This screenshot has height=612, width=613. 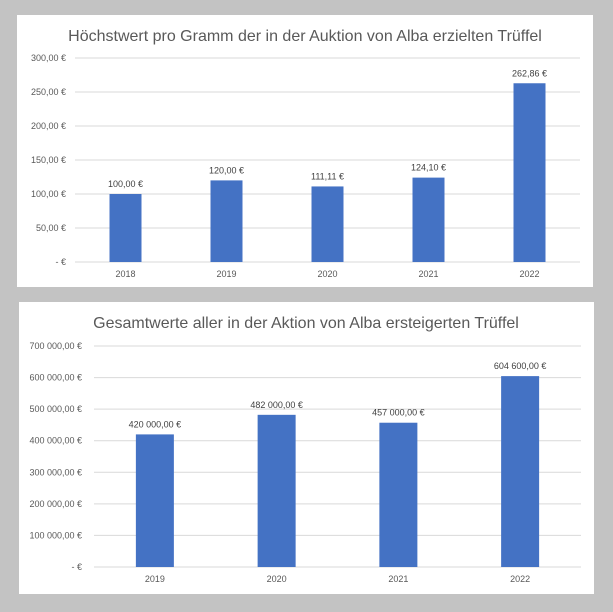 What do you see at coordinates (226, 170) in the screenshot?
I see `data-label-2019: 120,00 €` at bounding box center [226, 170].